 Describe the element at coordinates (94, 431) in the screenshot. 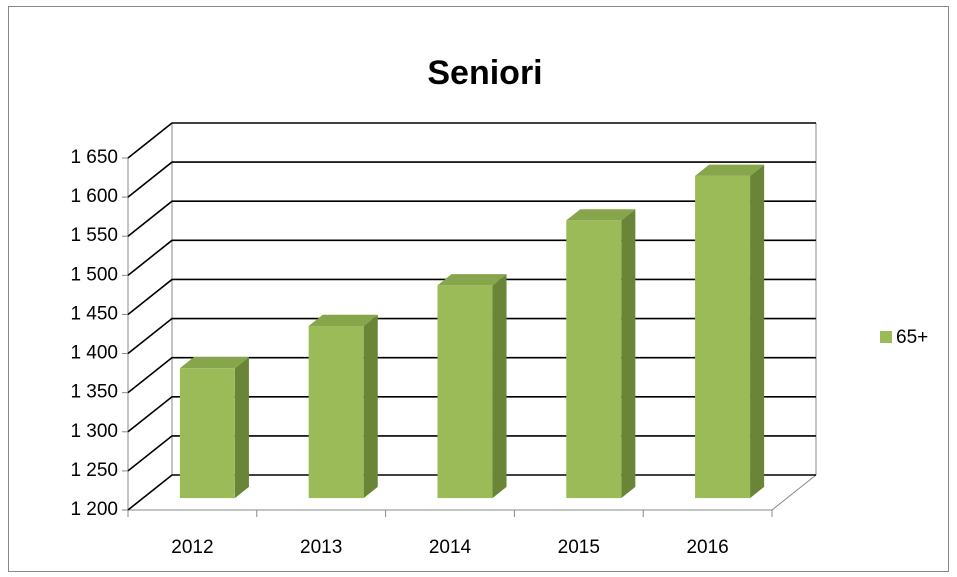

I see `y-tick-label: 1 300` at that location.